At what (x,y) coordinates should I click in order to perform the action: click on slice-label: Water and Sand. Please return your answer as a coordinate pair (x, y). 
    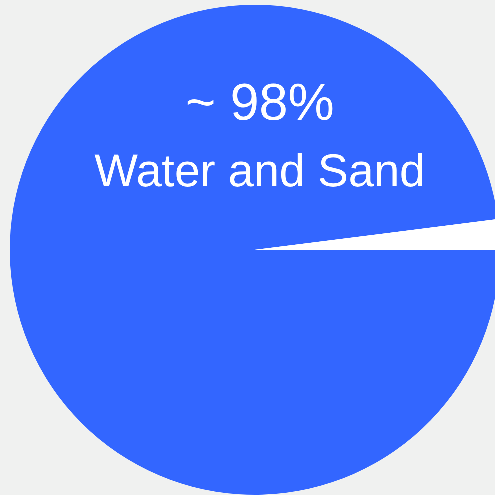
    Looking at the image, I should click on (260, 170).